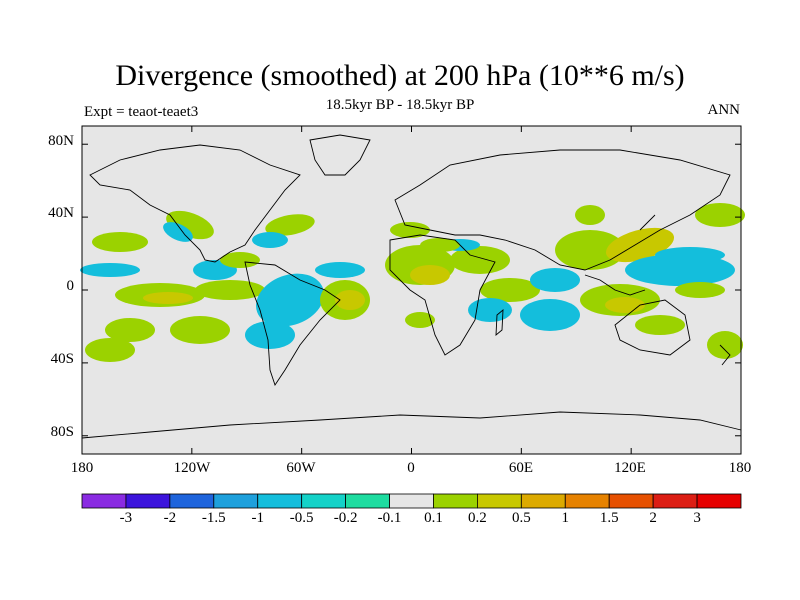 The image size is (800, 600). Describe the element at coordinates (192, 468) in the screenshot. I see `x-tick-label-120w: 120W` at that location.